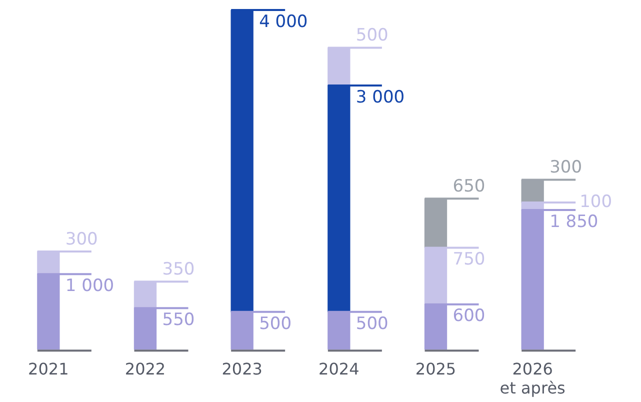 The image size is (641, 402). What do you see at coordinates (469, 260) in the screenshot?
I see `data-label: 750` at bounding box center [469, 260].